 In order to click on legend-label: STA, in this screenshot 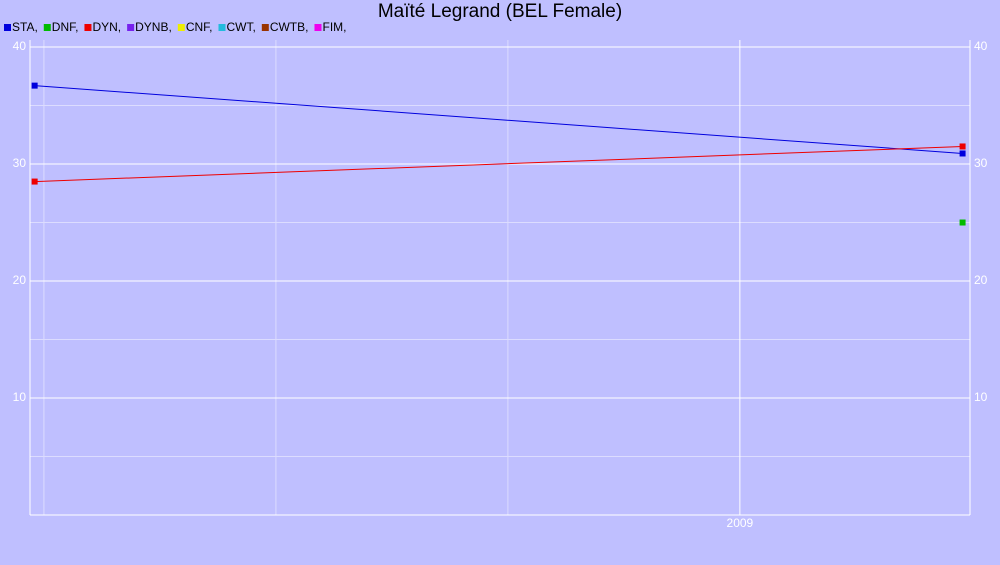, I will do `click(25, 27)`.